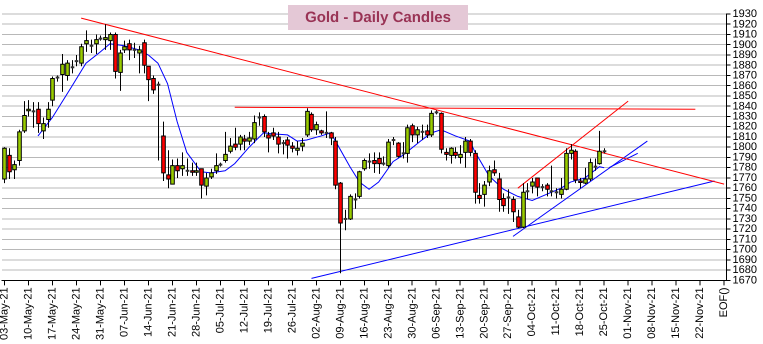 This screenshot has height=344, width=763. I want to click on y-tick-label: 1810, so click(745, 136).